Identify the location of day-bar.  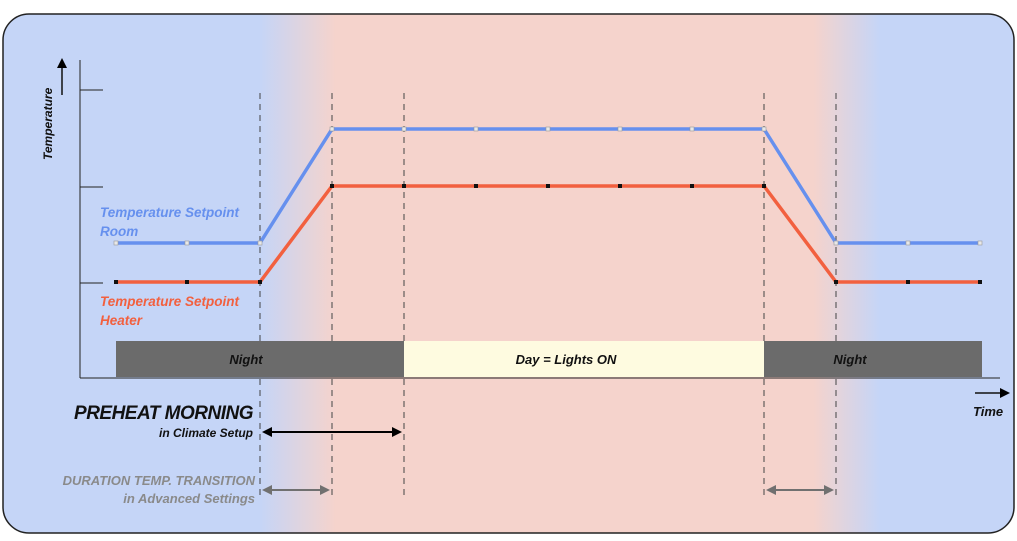
(584, 359).